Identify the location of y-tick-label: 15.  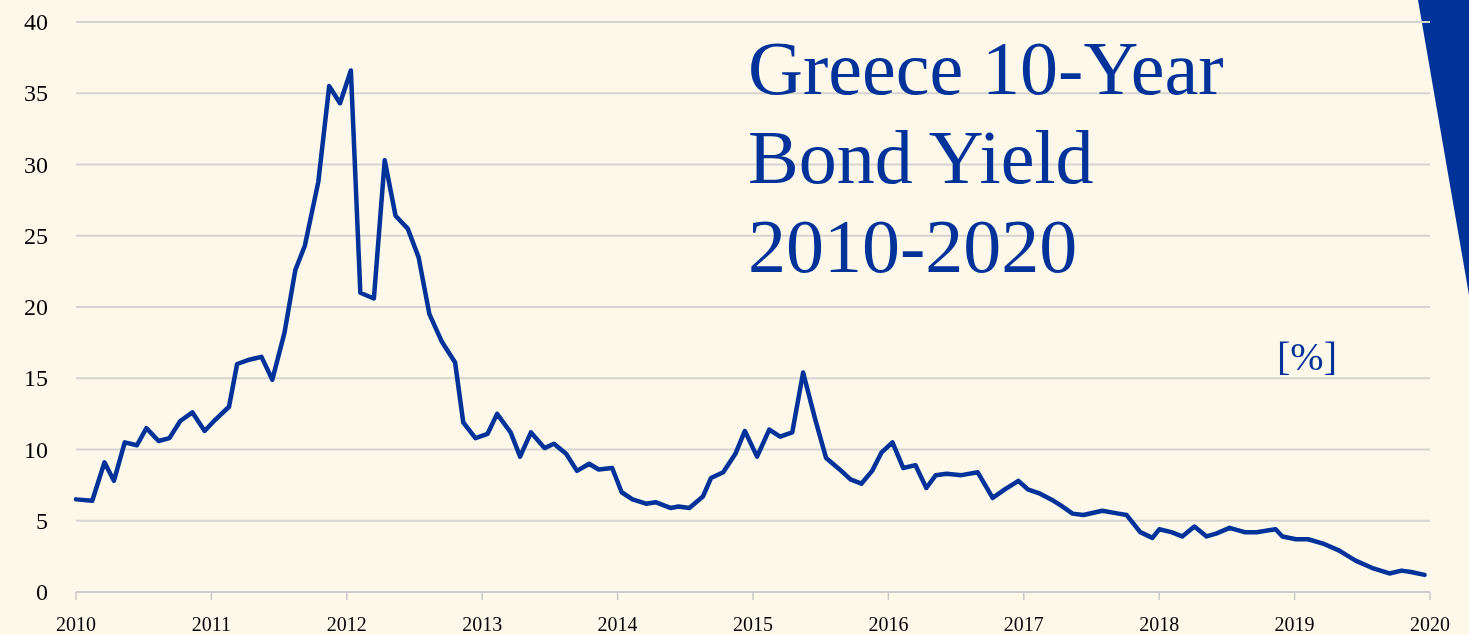
(36, 378).